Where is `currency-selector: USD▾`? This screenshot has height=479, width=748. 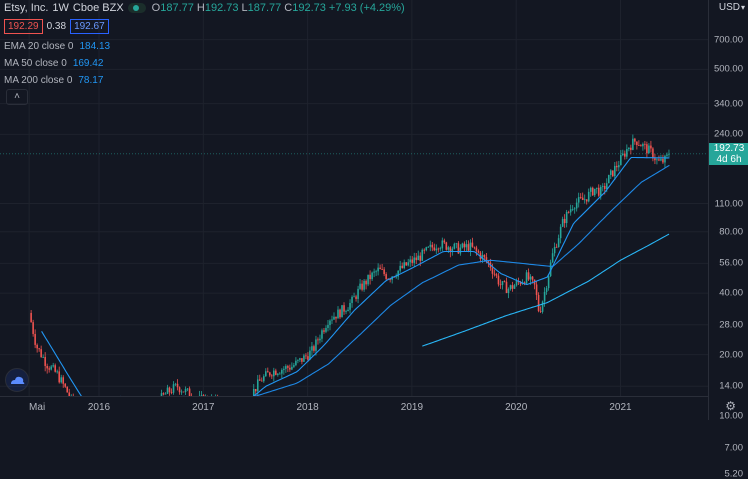 currency-selector: USD▾ is located at coordinates (732, 7).